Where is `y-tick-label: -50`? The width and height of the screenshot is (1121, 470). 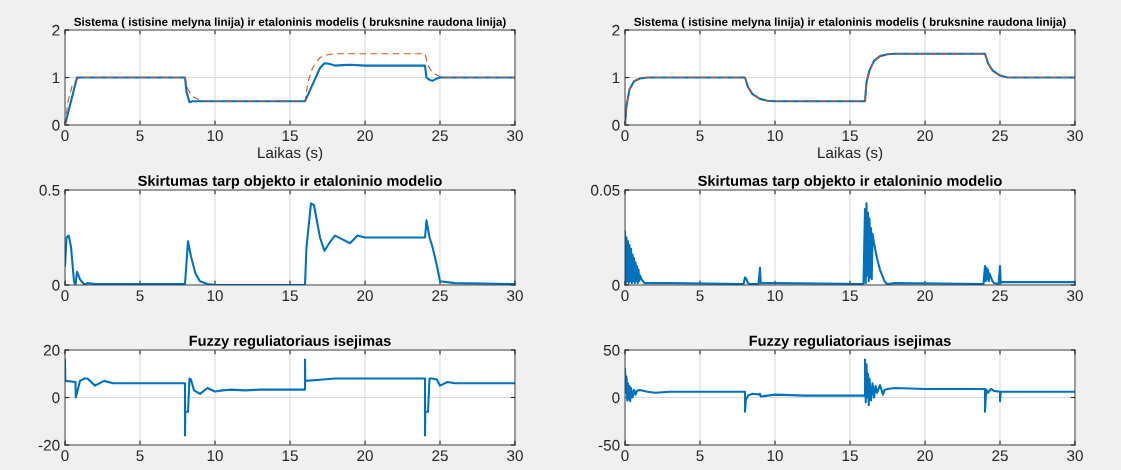
y-tick-label: -50 is located at coordinates (609, 445).